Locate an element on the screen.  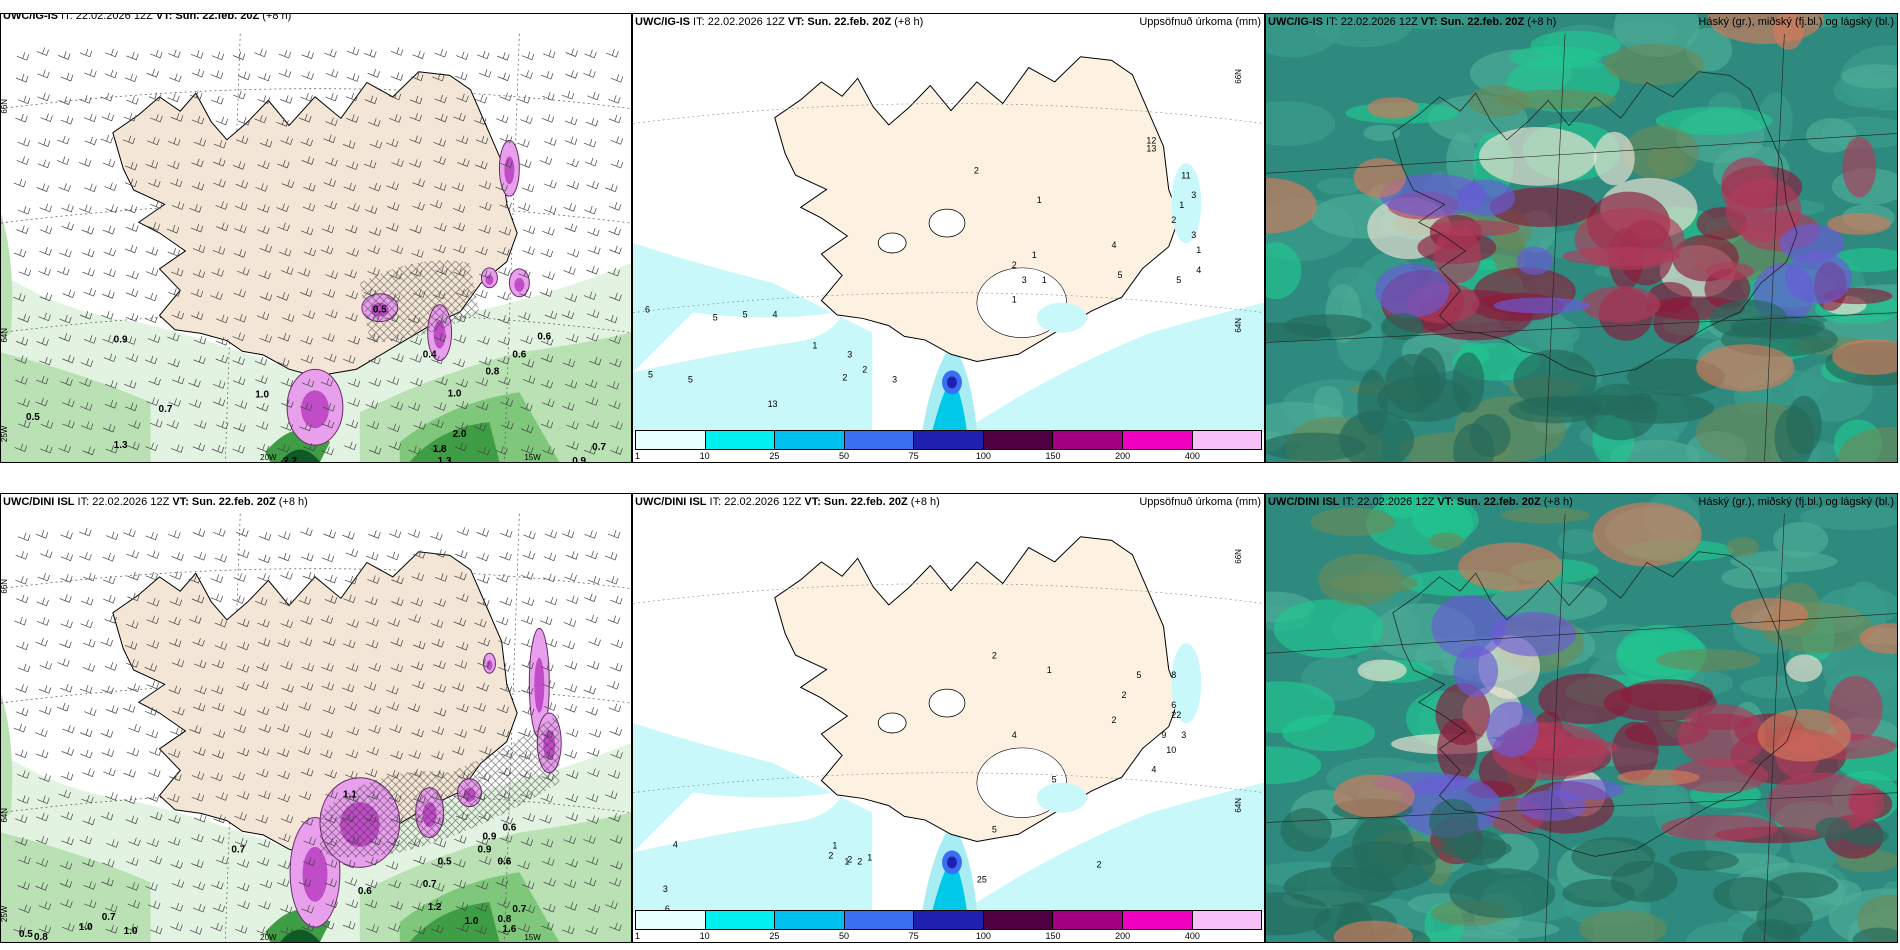
snow-depth-label: 1.3 is located at coordinates (121, 445).